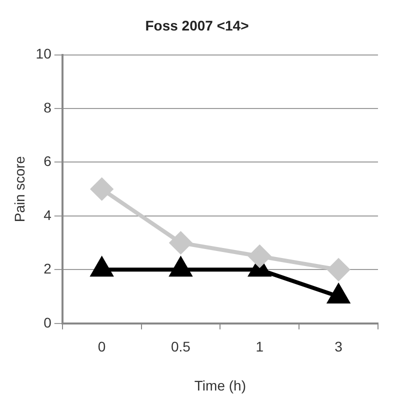 This screenshot has width=400, height=407. I want to click on y-tick-label: 2, so click(48, 268).